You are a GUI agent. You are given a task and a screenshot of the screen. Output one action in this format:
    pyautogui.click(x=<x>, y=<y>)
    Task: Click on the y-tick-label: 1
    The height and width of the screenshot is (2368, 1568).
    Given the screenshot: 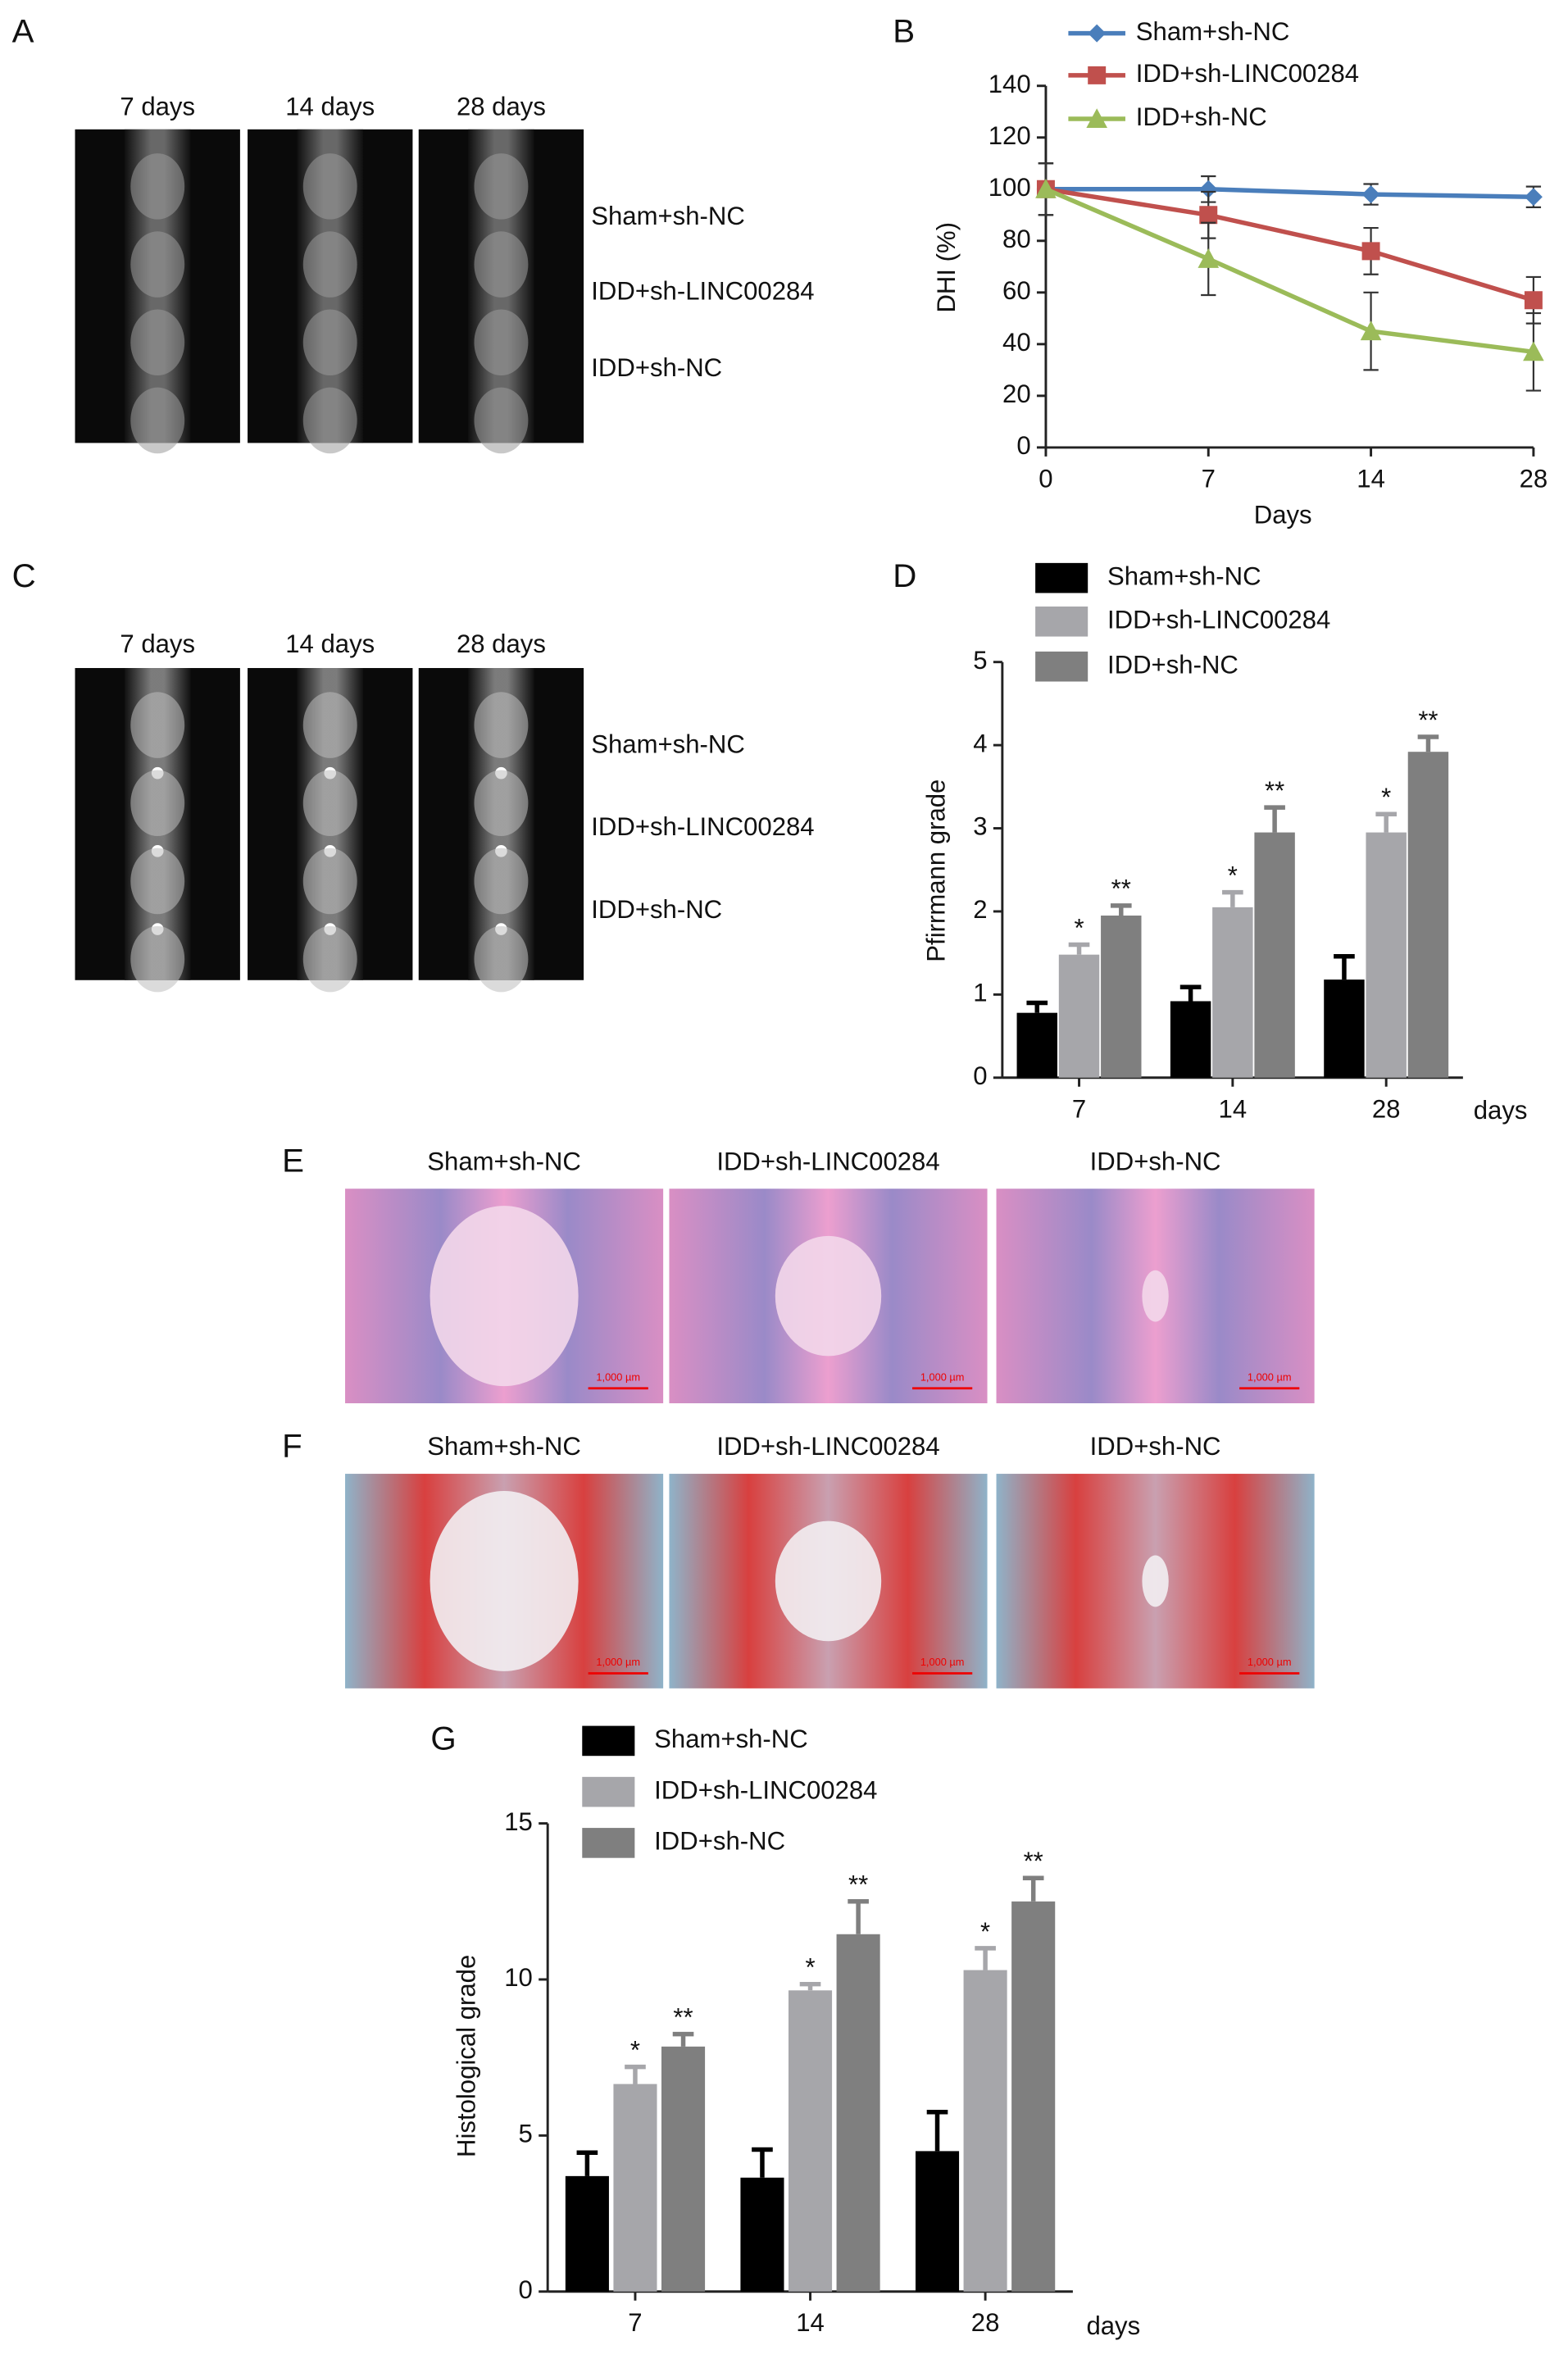 What is the action you would take?
    pyautogui.click(x=980, y=993)
    